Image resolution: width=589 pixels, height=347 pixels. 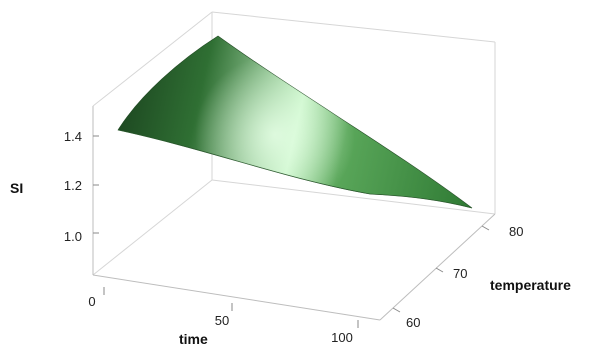 What do you see at coordinates (530, 285) in the screenshot?
I see `temperature-axis-title: temperature` at bounding box center [530, 285].